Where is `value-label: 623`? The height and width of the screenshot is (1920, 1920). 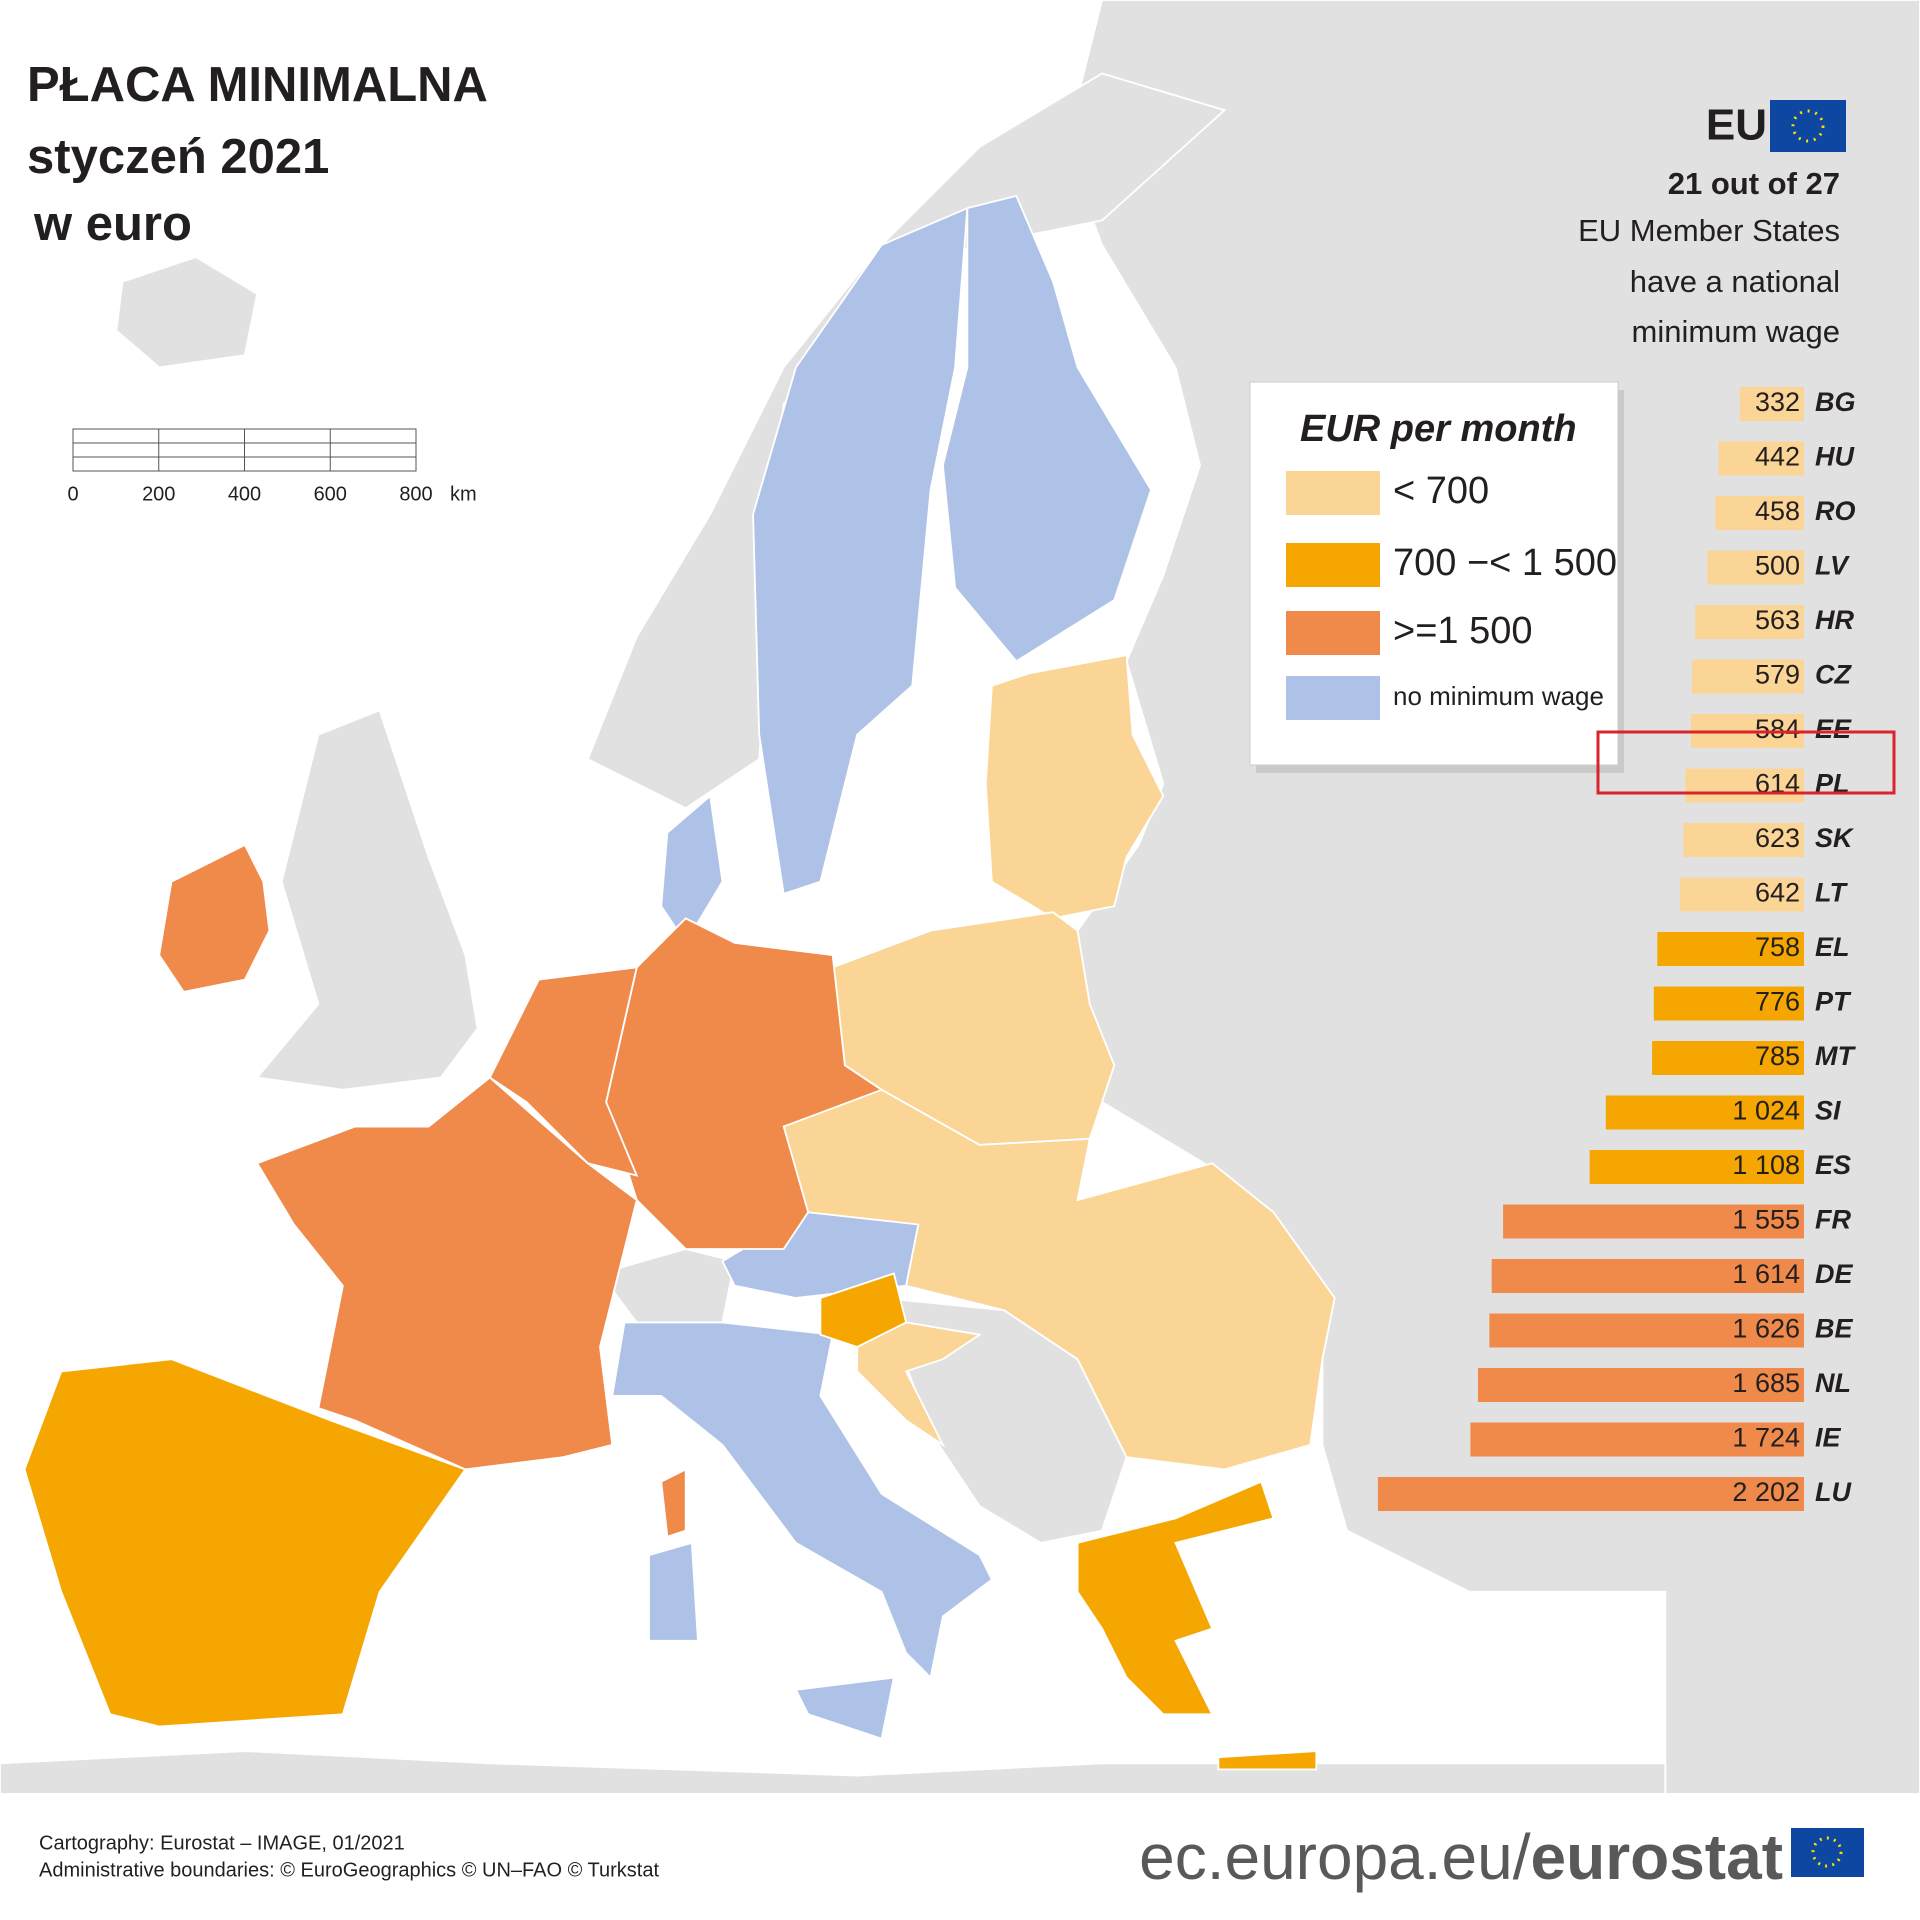
value-label: 623 is located at coordinates (1777, 838).